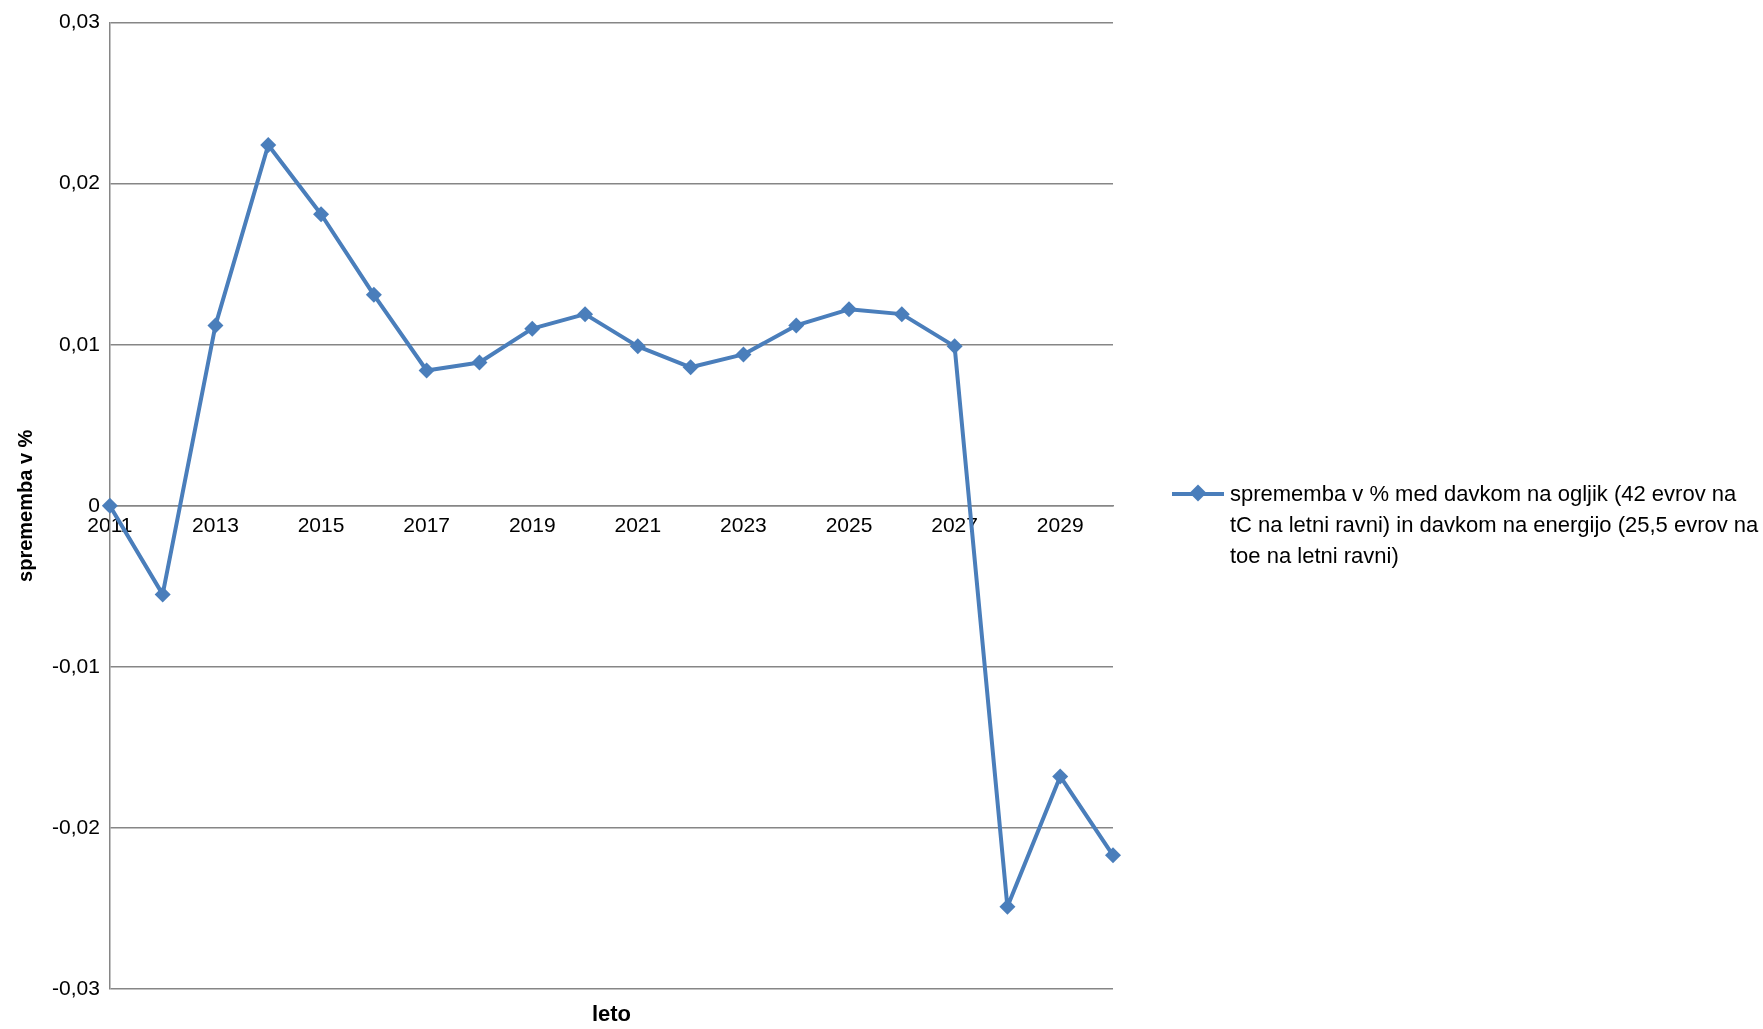 This screenshot has width=1763, height=1029. I want to click on x-axis-title: leto, so click(611, 1014).